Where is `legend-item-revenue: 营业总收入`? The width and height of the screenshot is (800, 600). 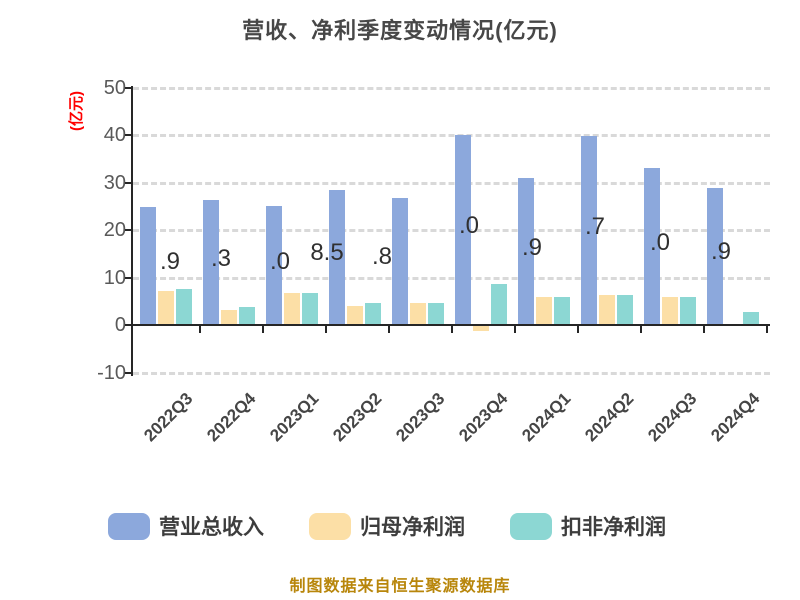 legend-item-revenue: 营业总收入 is located at coordinates (186, 526).